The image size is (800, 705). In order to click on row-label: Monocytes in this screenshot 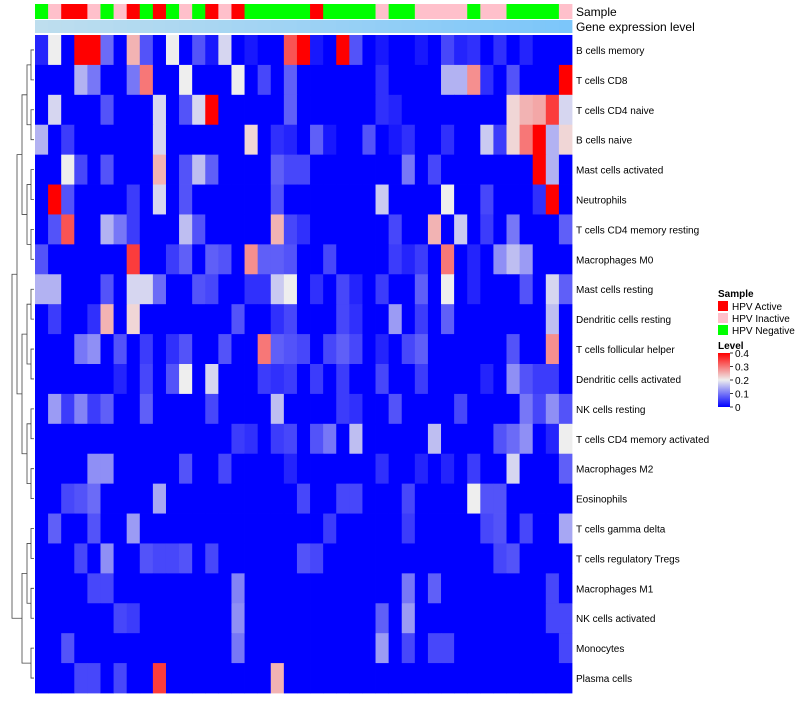, I will do `click(600, 649)`.